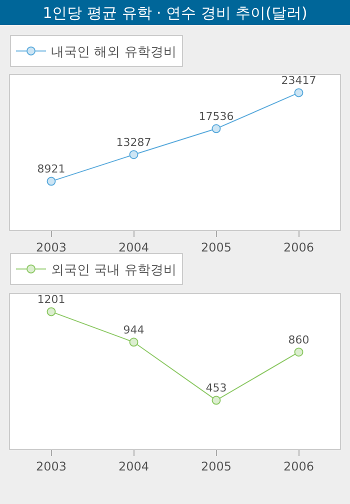 Image resolution: width=350 pixels, height=504 pixels. I want to click on data-label: 860, so click(299, 339).